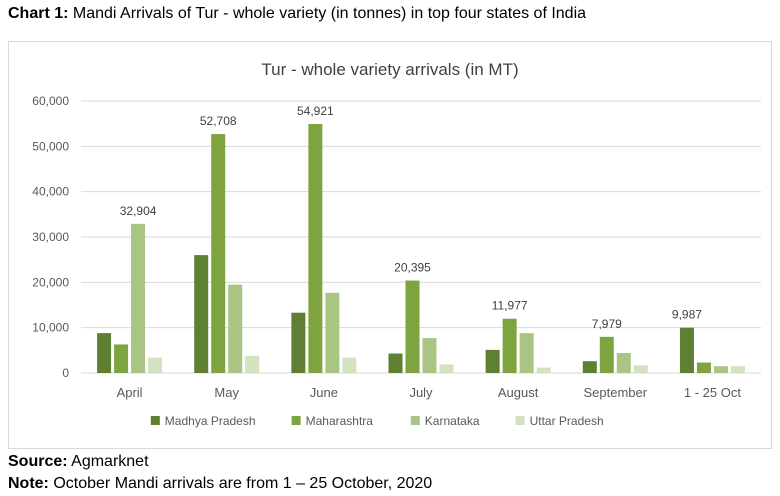 Image resolution: width=780 pixels, height=496 pixels. Describe the element at coordinates (50, 282) in the screenshot. I see `y-tick-label: 20,000` at that location.